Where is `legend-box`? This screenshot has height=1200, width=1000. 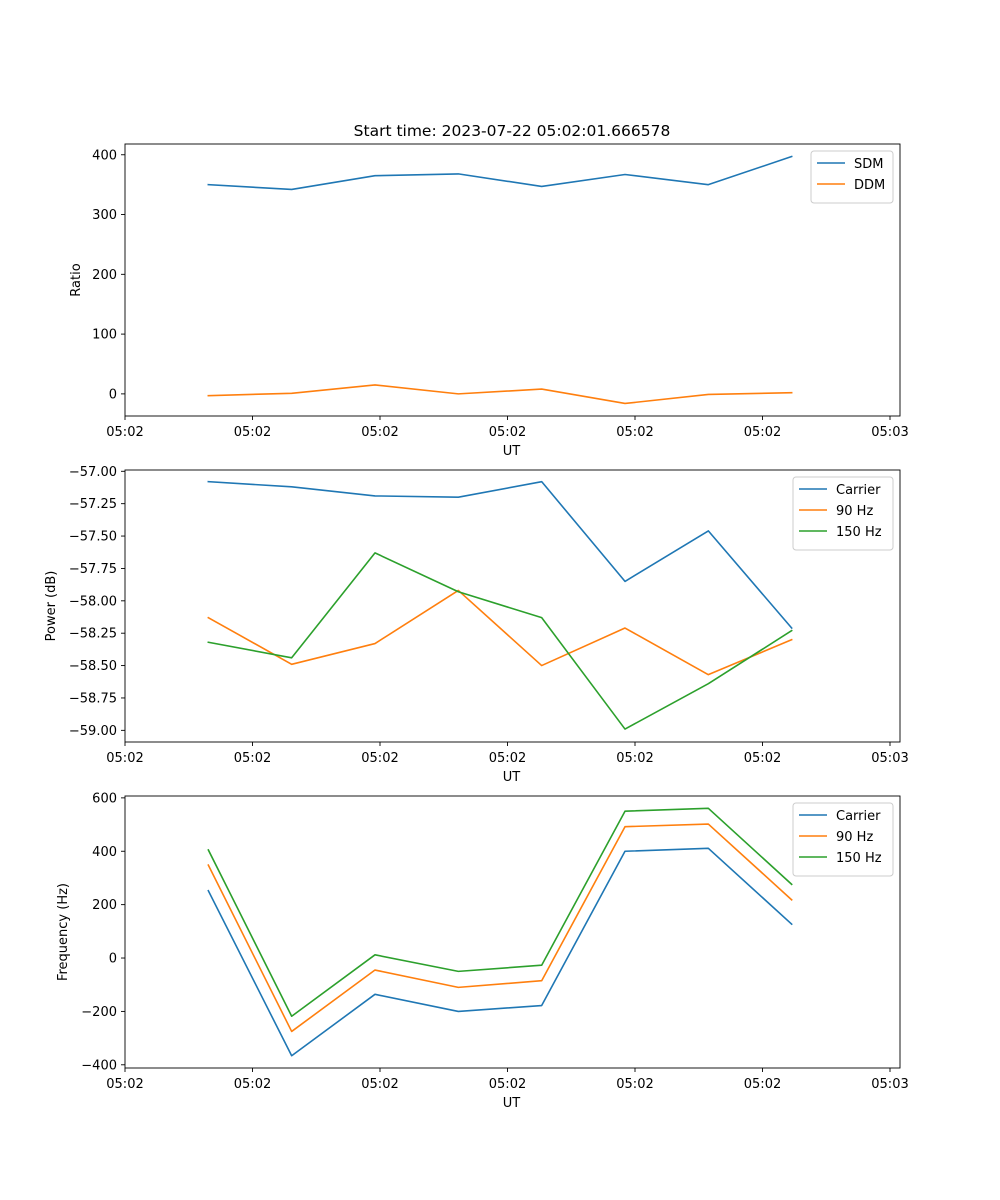
legend-box is located at coordinates (852, 177).